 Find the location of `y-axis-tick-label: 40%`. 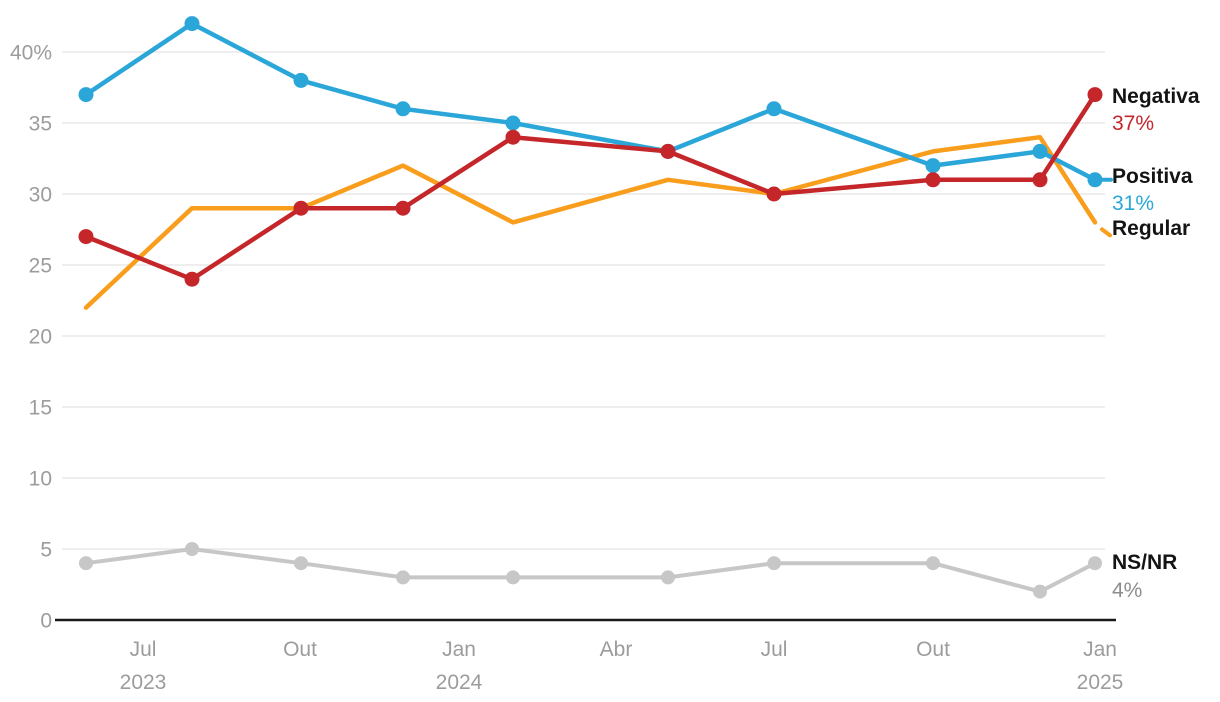

y-axis-tick-label: 40% is located at coordinates (31, 53).